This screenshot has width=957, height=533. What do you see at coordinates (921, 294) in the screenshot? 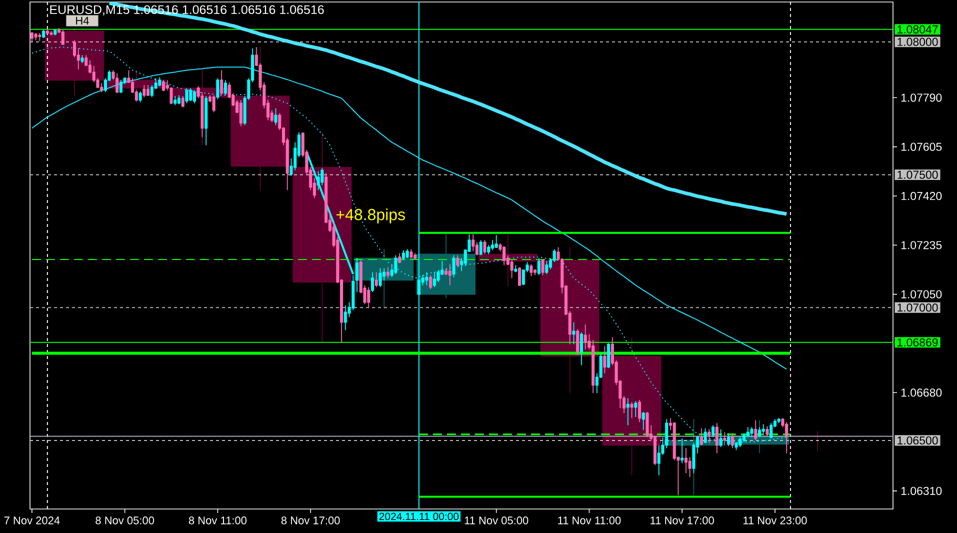
I see `y-tick-label: 1.07050` at bounding box center [921, 294].